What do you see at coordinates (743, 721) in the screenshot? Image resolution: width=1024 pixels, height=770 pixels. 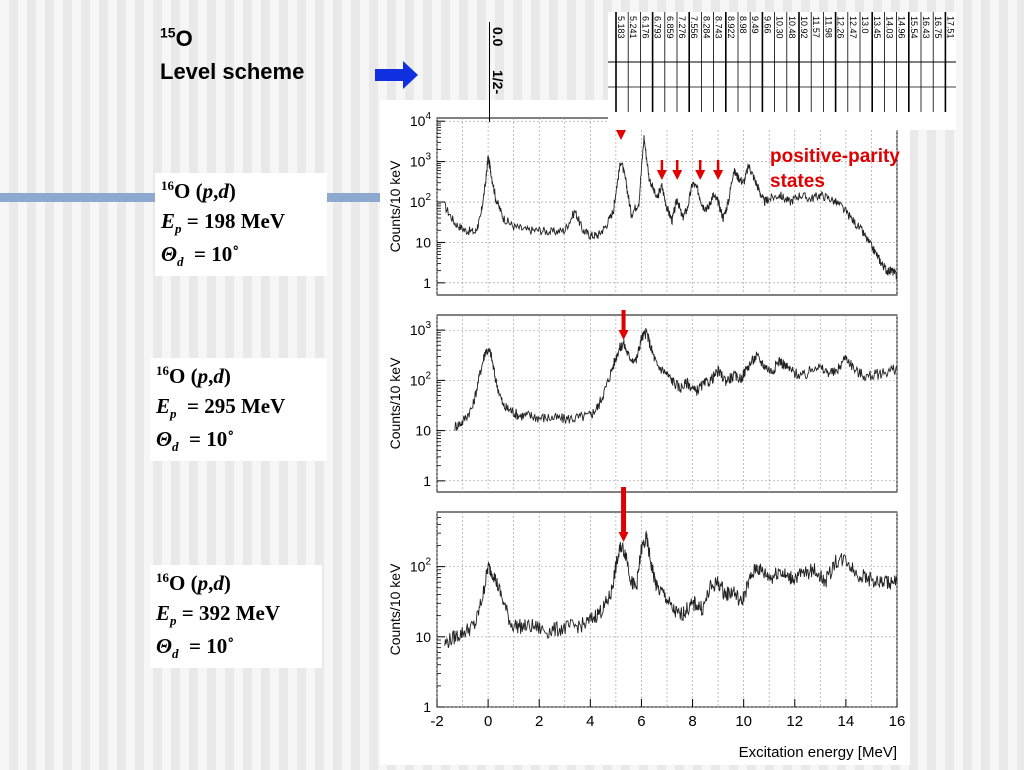 I see `x-tick-label: 10` at bounding box center [743, 721].